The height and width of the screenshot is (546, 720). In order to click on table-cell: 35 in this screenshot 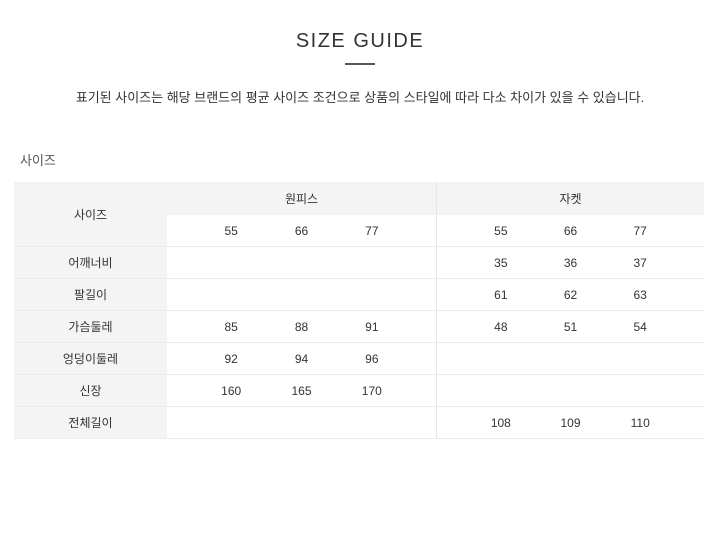, I will do `click(501, 262)`.